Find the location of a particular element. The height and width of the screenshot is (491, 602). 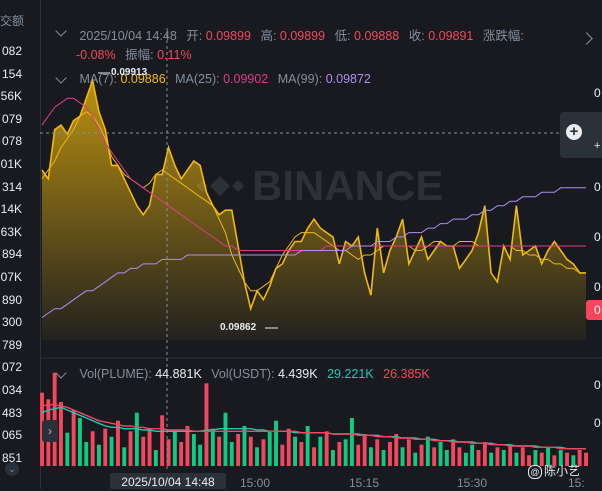

plus-small-icon: + is located at coordinates (597, 146).